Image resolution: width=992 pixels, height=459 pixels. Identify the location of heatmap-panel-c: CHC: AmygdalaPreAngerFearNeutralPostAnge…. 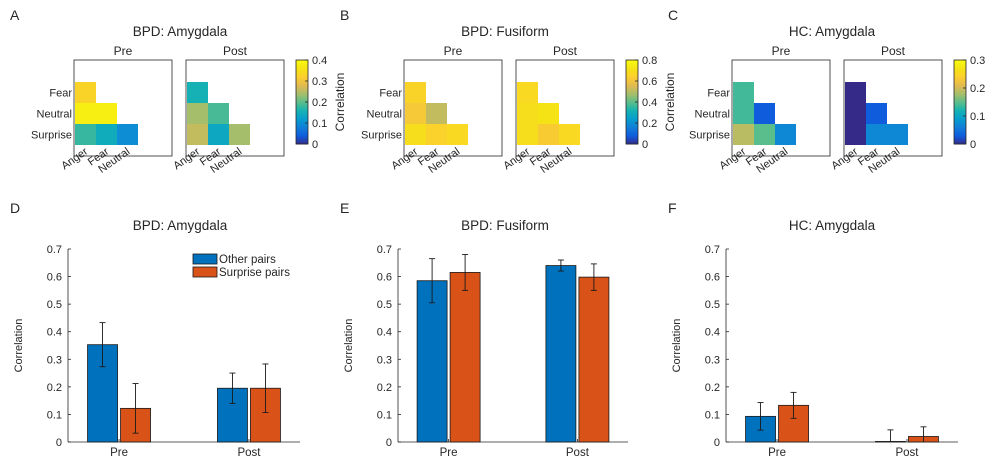
(830, 91).